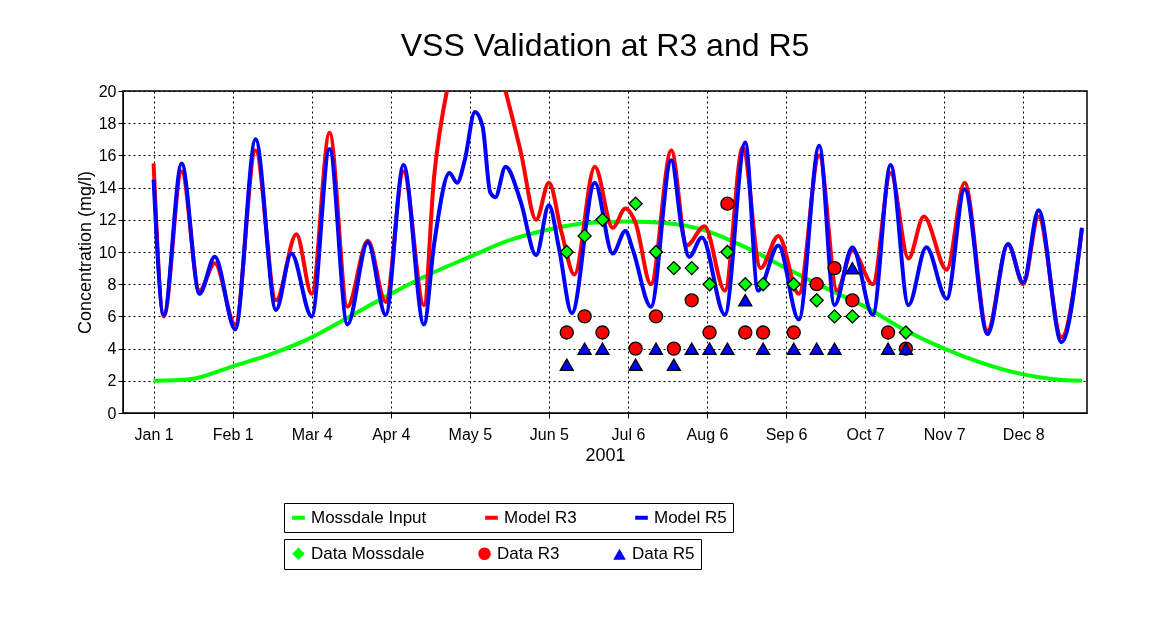  What do you see at coordinates (107, 91) in the screenshot?
I see `y-tick-label: 20` at bounding box center [107, 91].